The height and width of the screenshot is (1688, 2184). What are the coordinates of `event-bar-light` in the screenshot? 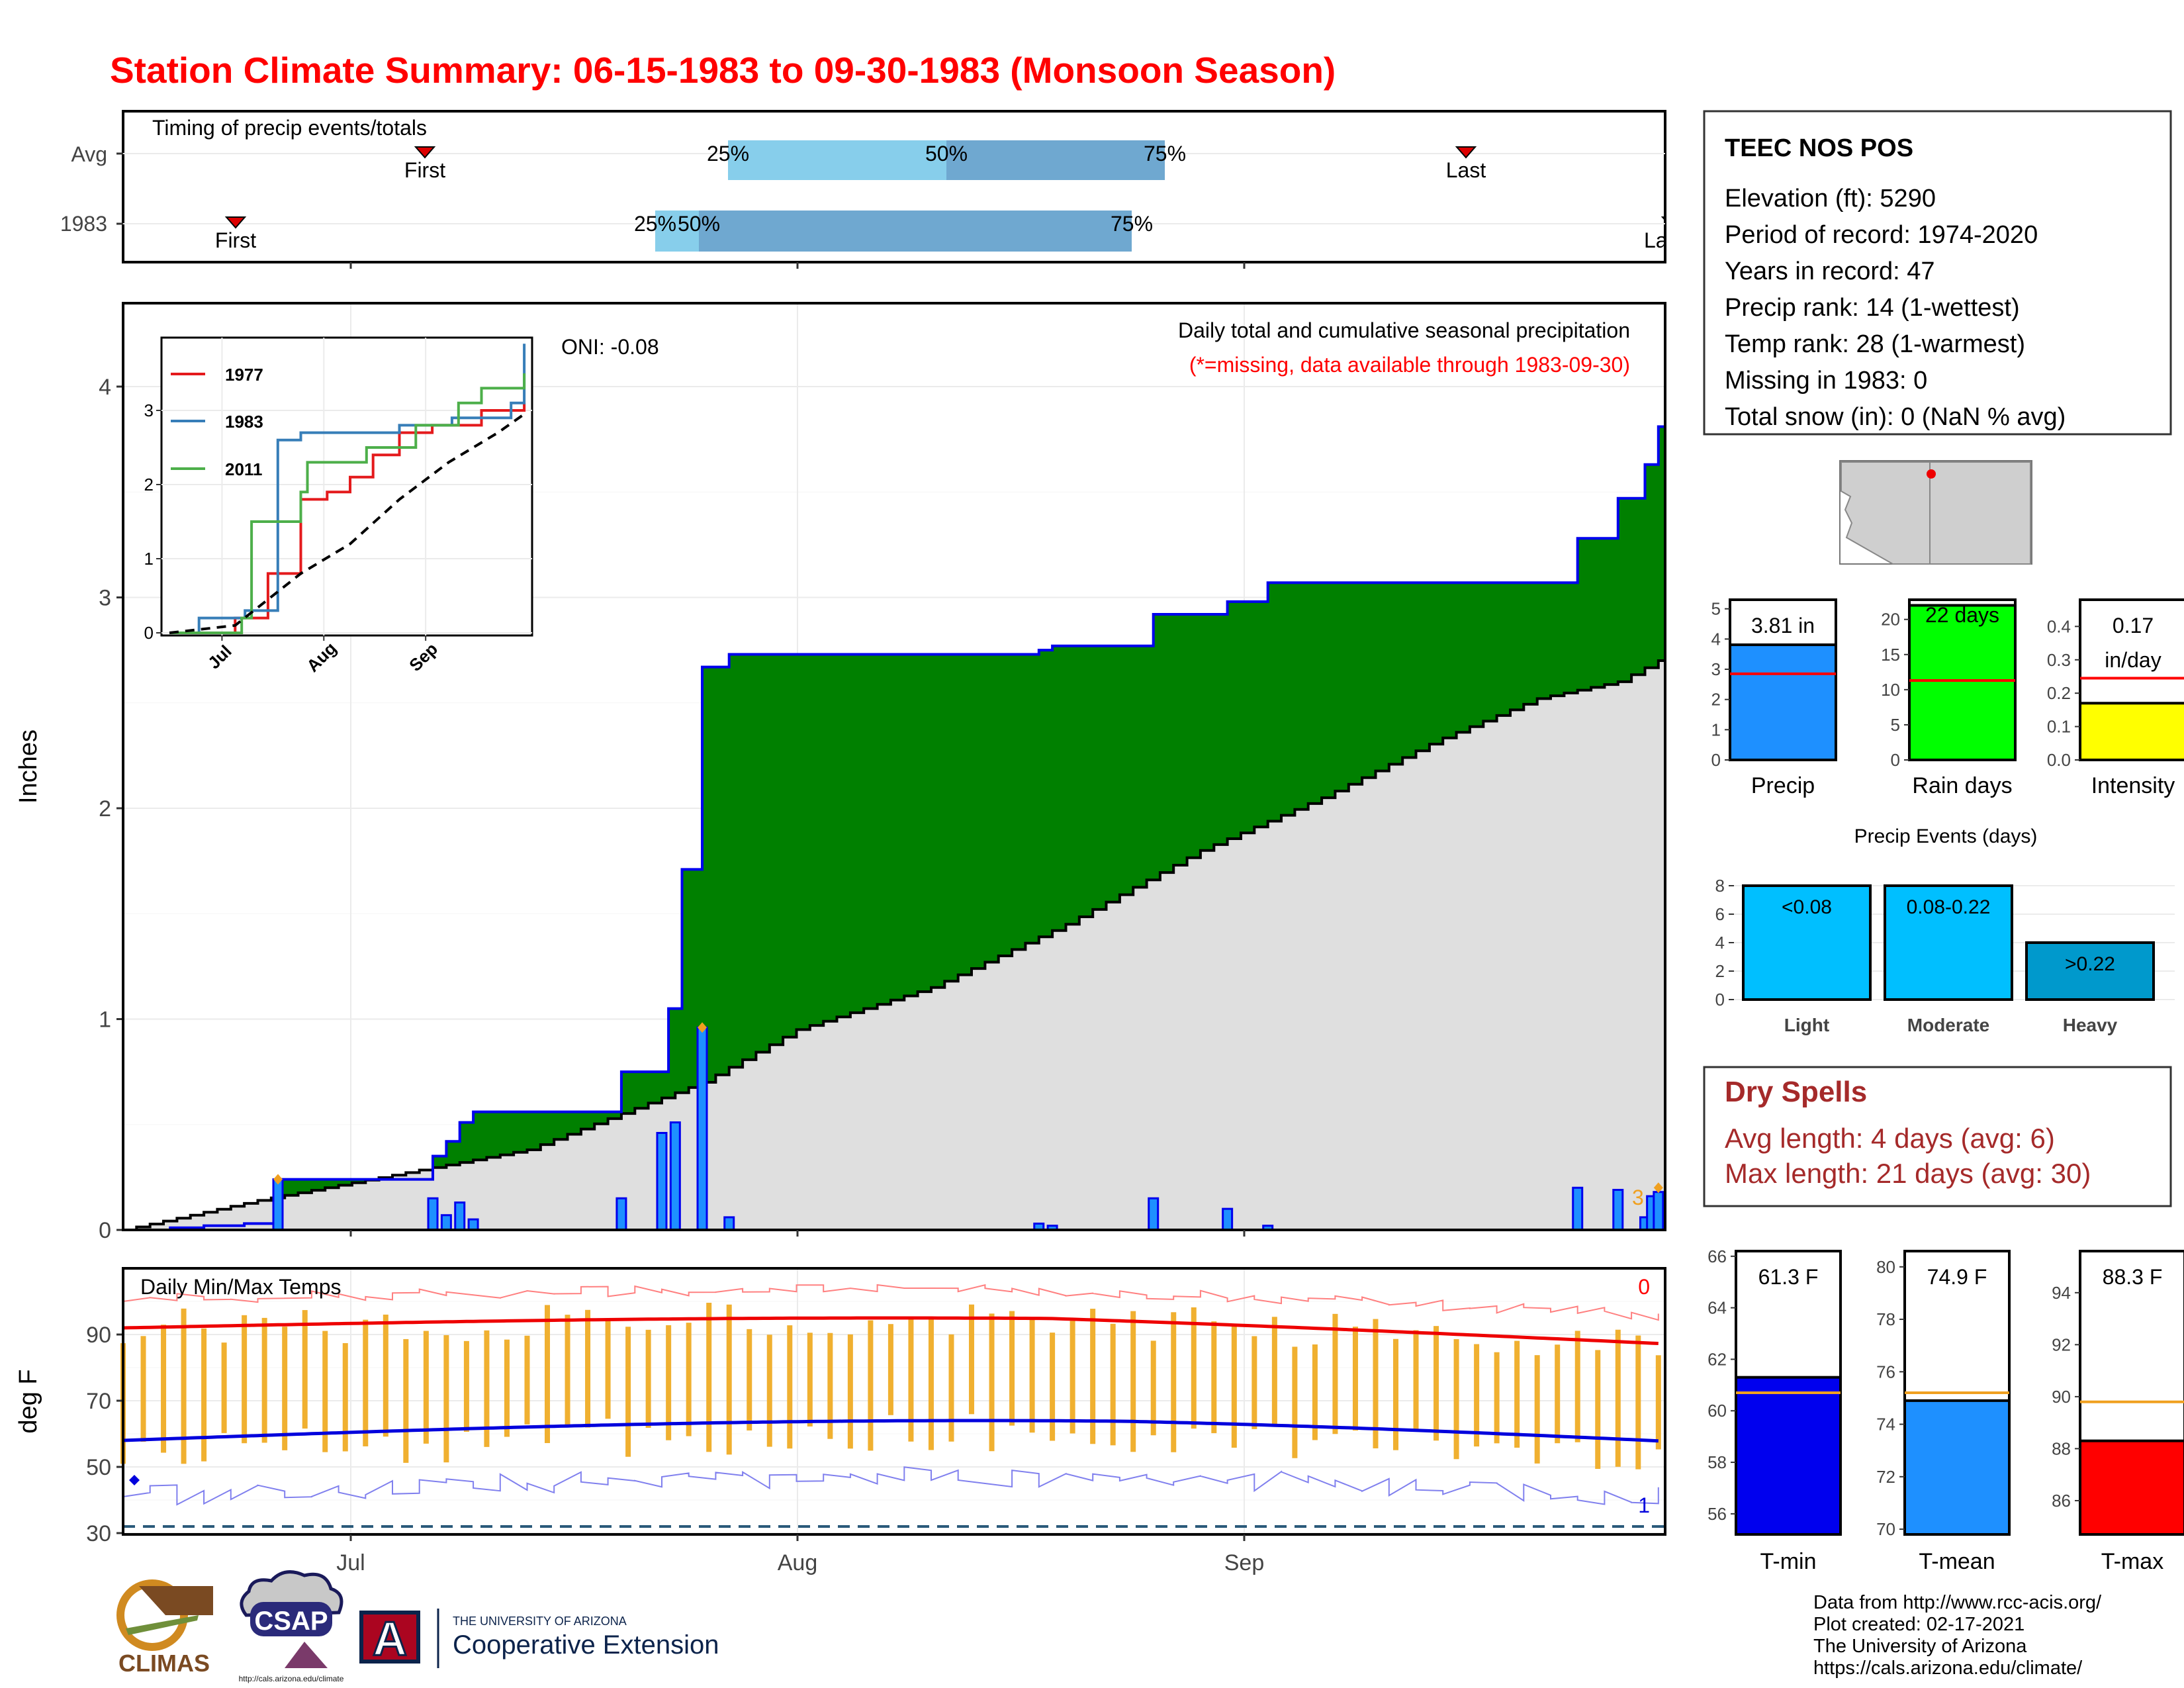 It's located at (1807, 942).